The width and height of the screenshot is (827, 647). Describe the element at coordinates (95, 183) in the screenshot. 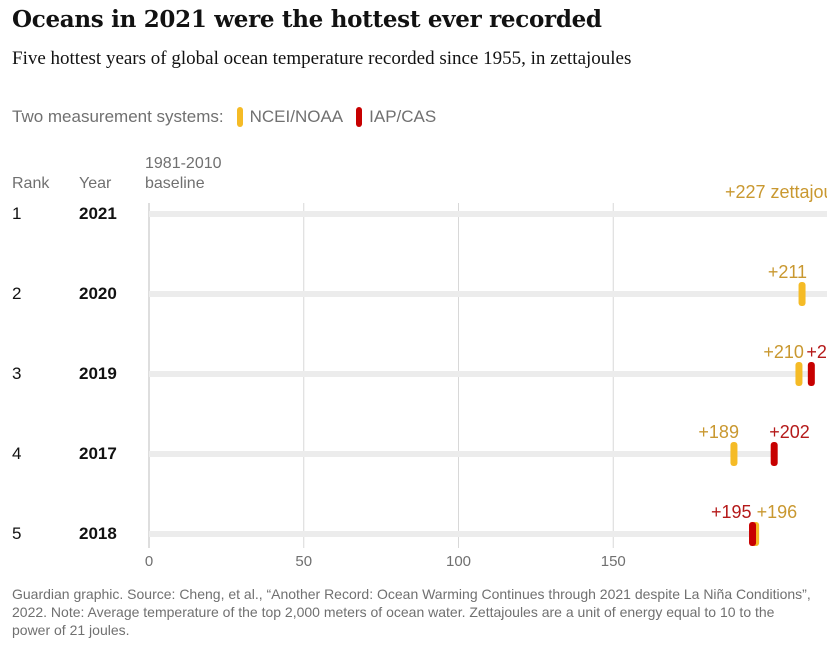

I see `header-year: Year` at that location.